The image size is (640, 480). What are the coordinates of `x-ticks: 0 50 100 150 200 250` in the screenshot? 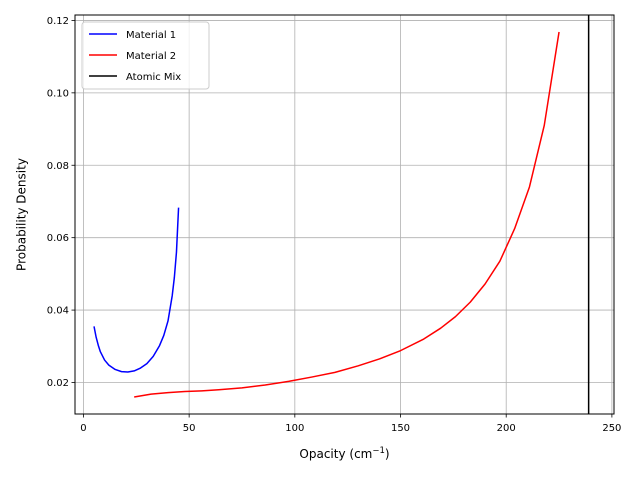 It's located at (350, 424).